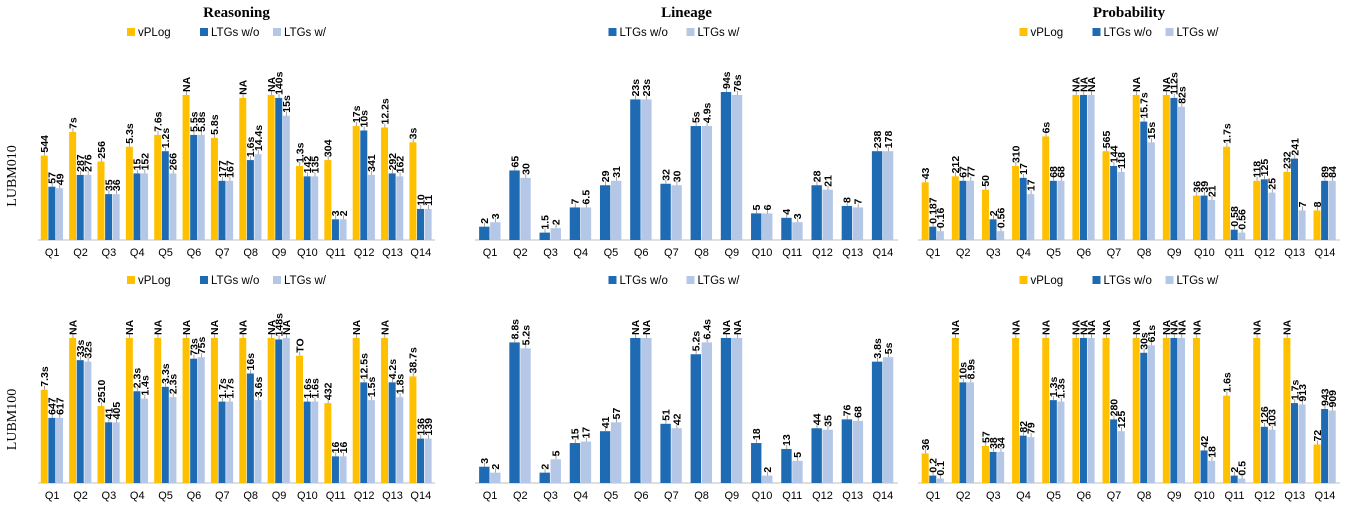 This screenshot has width=1355, height=518. I want to click on data-label: 8, so click(1318, 204).